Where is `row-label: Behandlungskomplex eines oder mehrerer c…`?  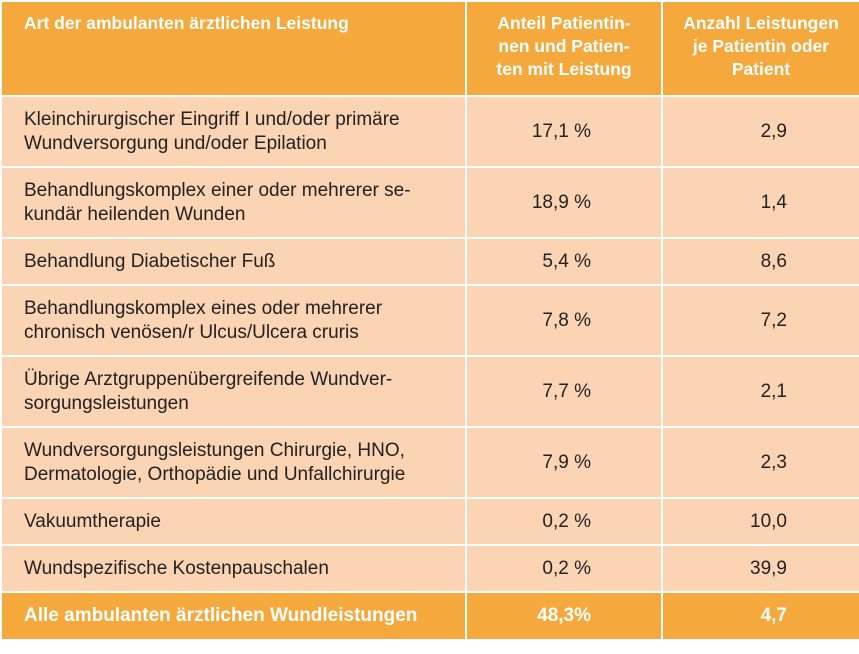
row-label: Behandlungskomplex eines oder mehrerer c… is located at coordinates (233, 320).